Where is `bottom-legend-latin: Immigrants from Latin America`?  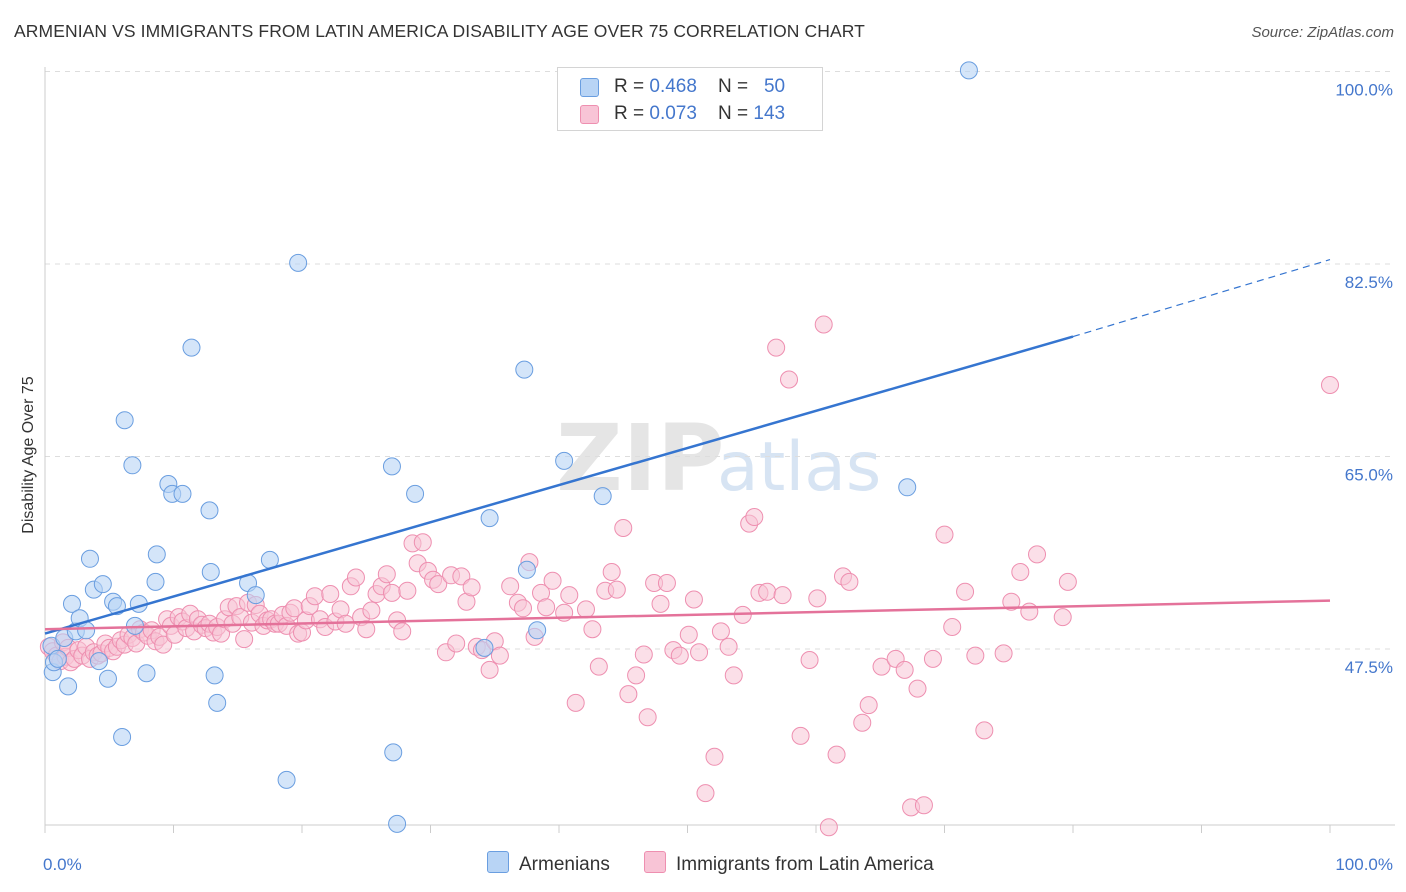 bottom-legend-latin: Immigrants from Latin America is located at coordinates (789, 863).